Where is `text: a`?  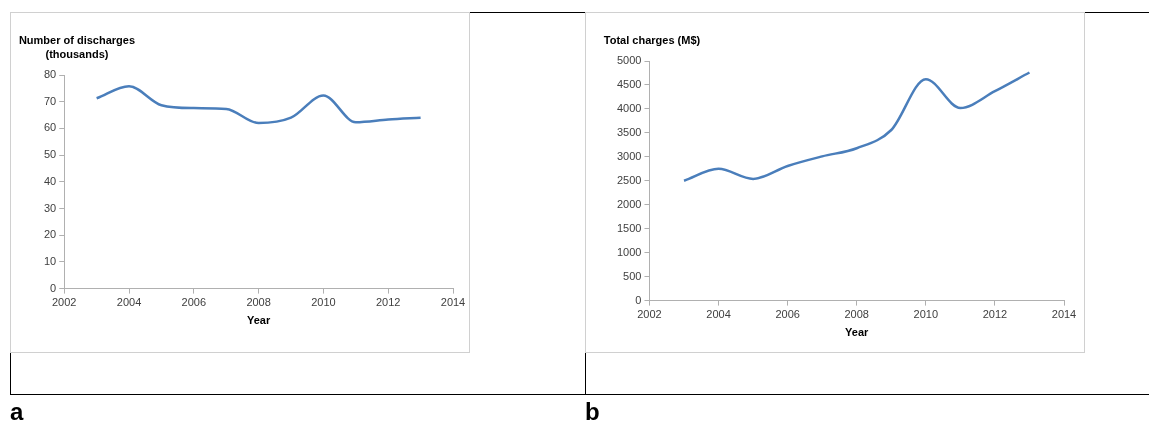 text: a is located at coordinates (17, 411).